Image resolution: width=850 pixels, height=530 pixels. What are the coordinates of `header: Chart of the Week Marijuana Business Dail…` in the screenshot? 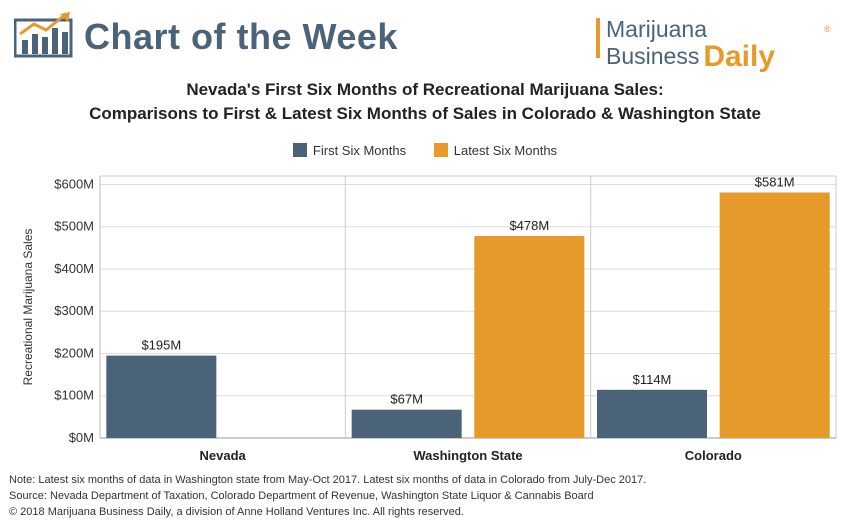 It's located at (425, 36).